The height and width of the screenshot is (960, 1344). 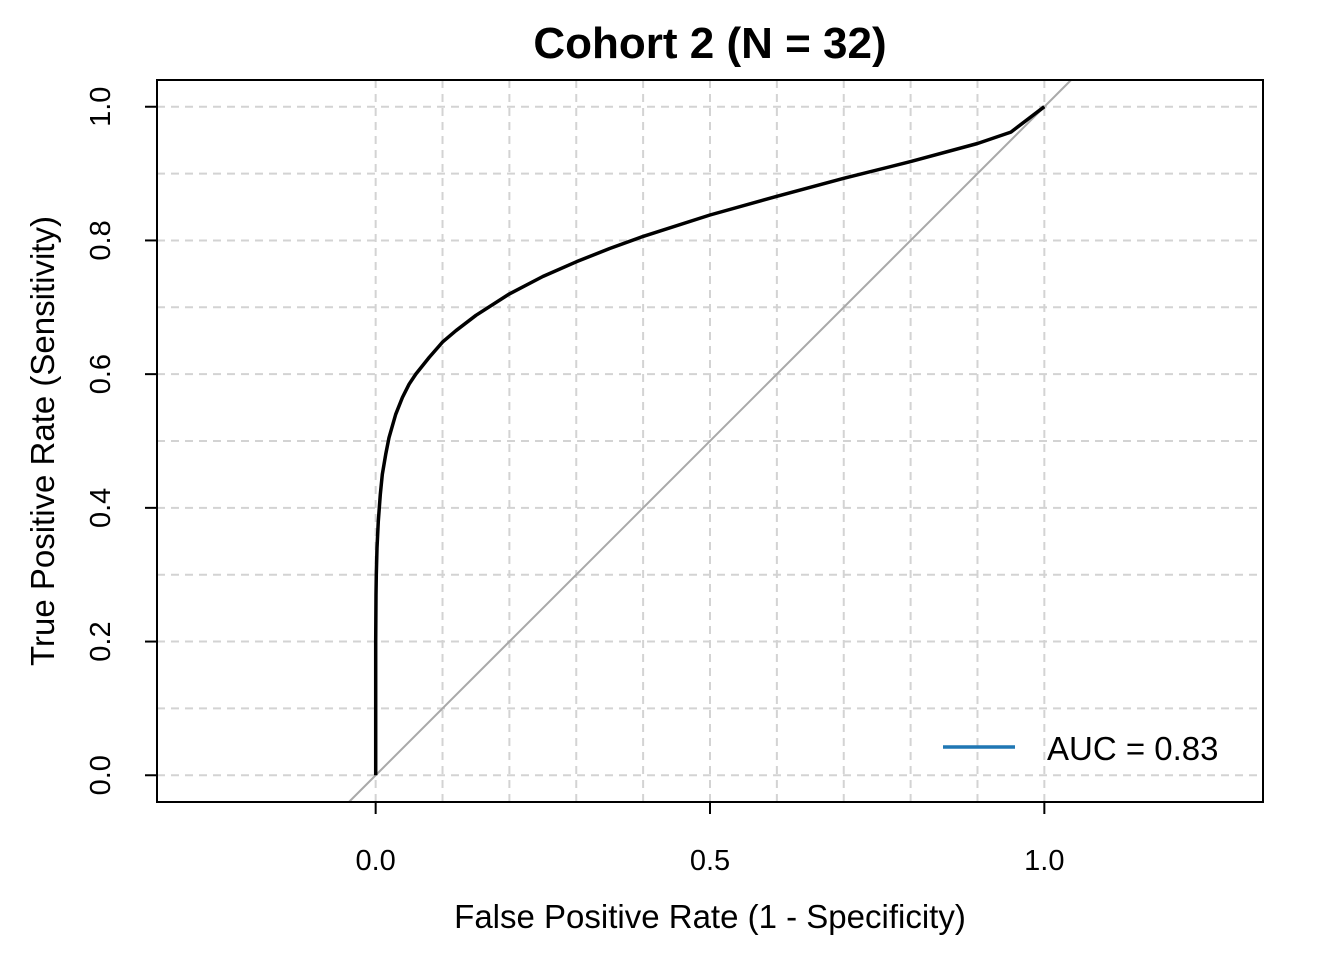 I want to click on y-tick-label: 0.4, so click(x=101, y=508).